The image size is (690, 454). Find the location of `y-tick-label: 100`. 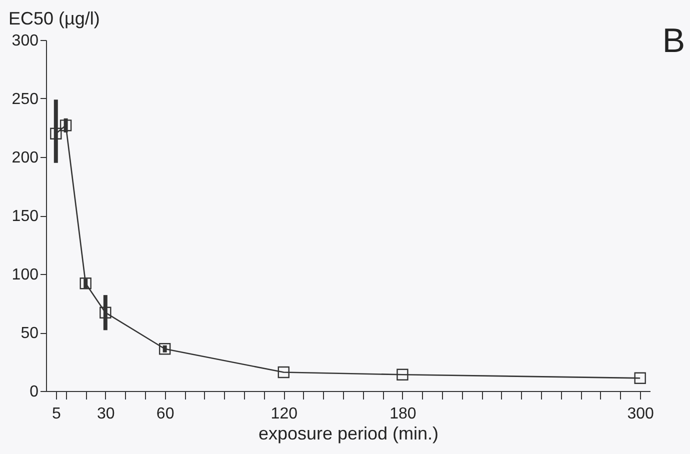

y-tick-label: 100 is located at coordinates (25, 275).